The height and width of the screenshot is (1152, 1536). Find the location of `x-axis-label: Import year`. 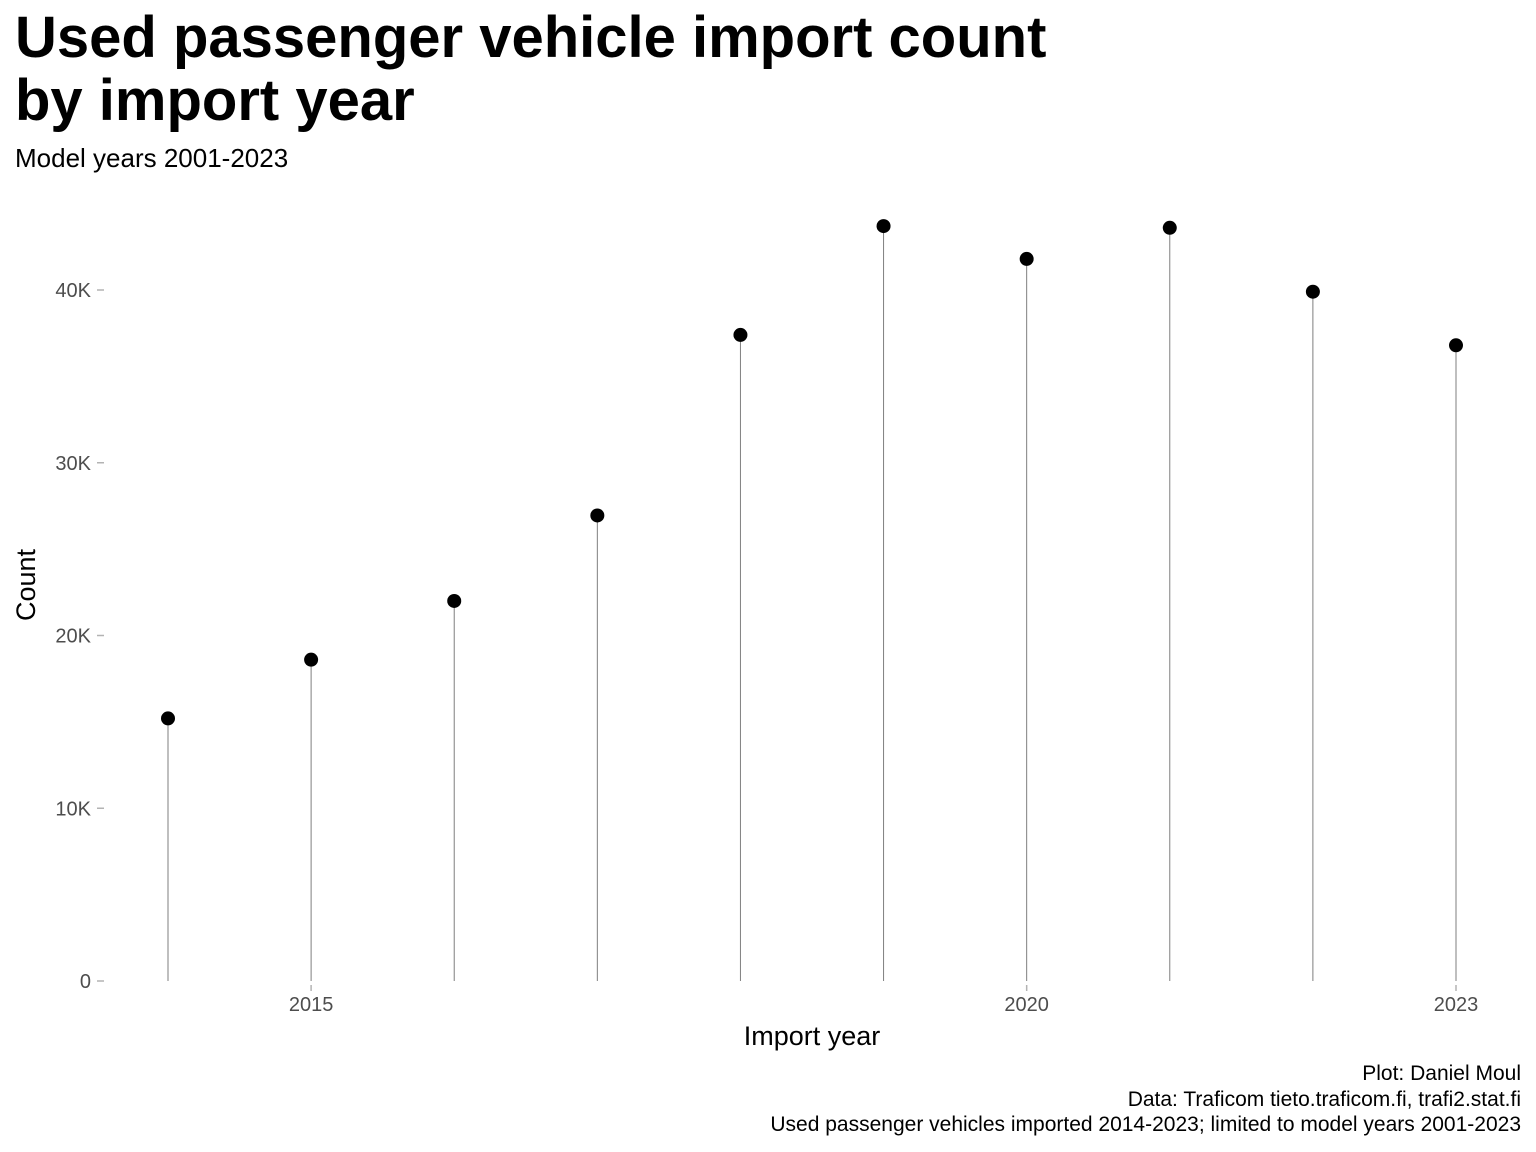

x-axis-label: Import year is located at coordinates (812, 1036).